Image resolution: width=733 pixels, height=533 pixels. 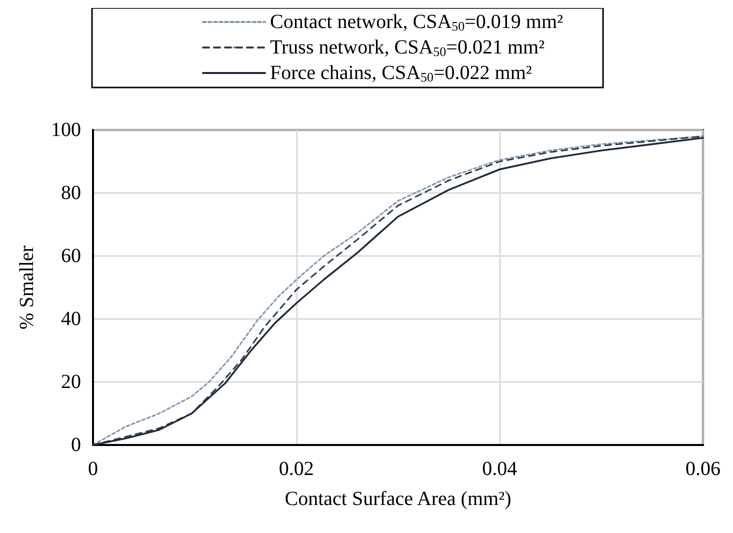 I want to click on y-tick-label: 0, so click(x=76, y=445).